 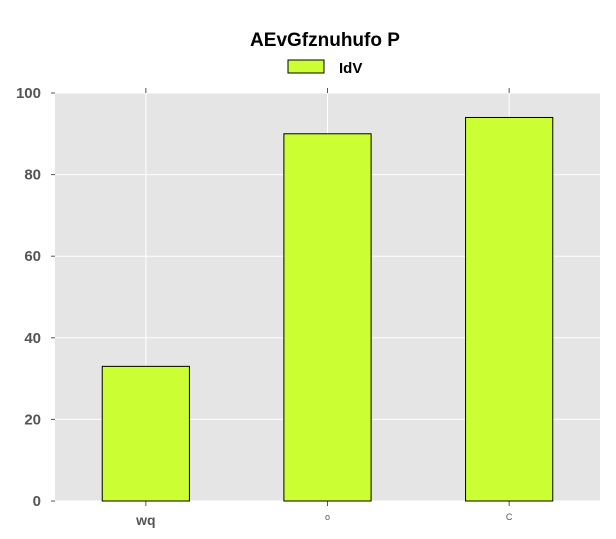 I want to click on y-tick-label: 0, so click(x=37, y=501).